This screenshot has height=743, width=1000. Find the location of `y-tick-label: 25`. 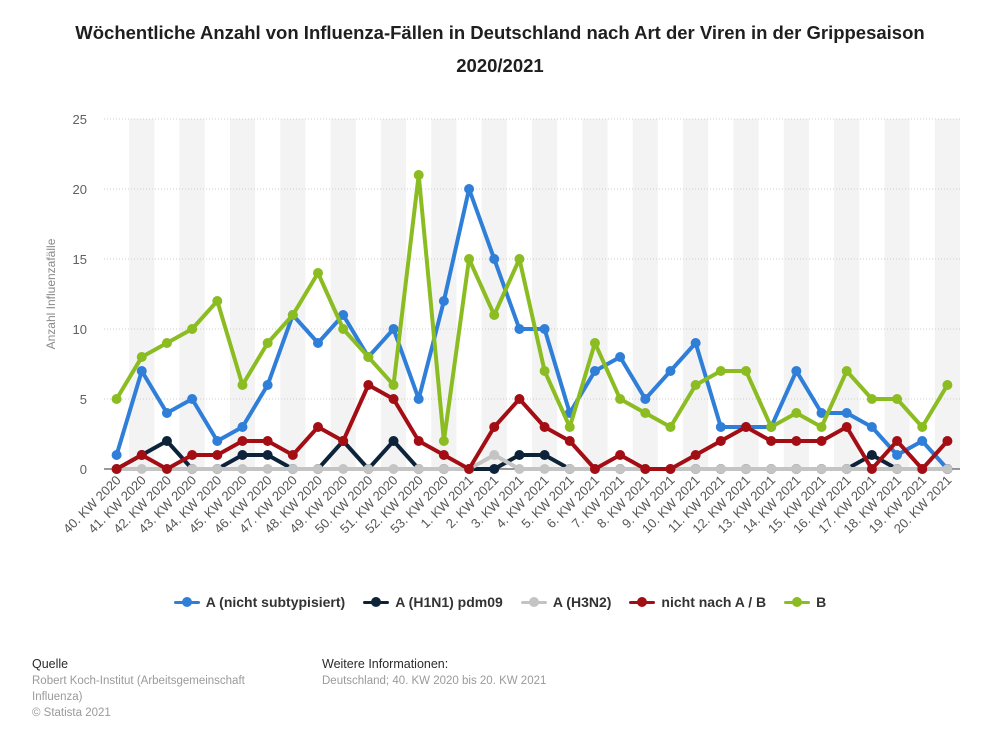

y-tick-label: 25 is located at coordinates (80, 119).